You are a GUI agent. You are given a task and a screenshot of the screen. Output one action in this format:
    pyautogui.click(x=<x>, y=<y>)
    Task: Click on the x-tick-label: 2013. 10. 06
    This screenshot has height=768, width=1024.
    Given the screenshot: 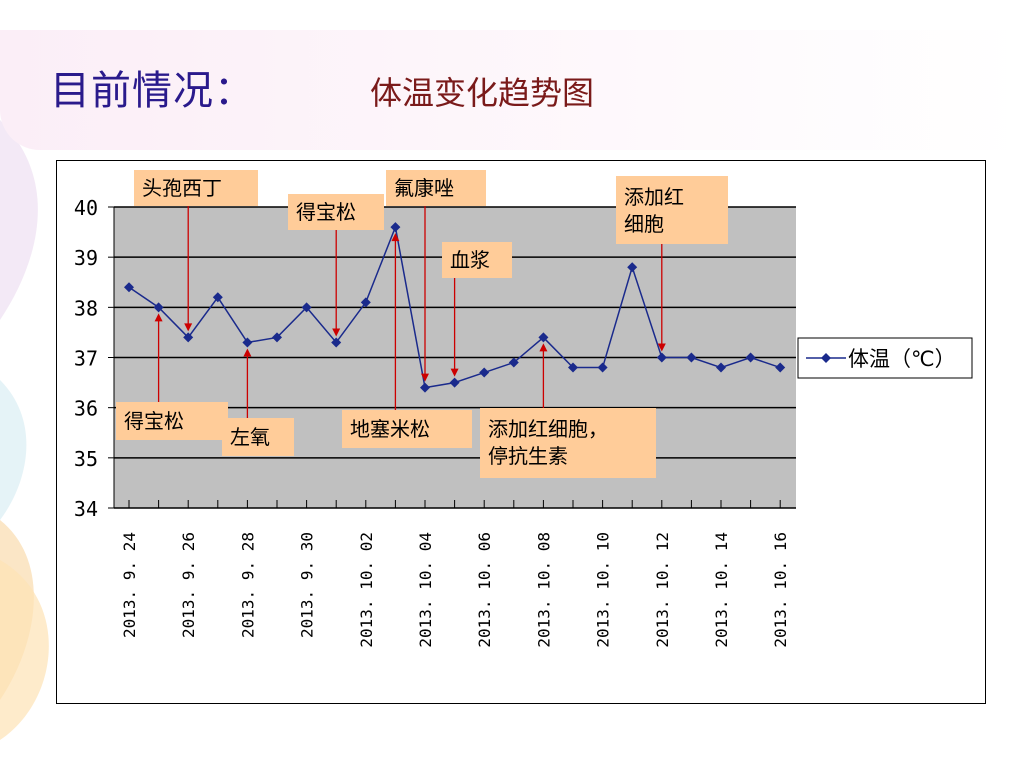 What is the action you would take?
    pyautogui.click(x=484, y=590)
    